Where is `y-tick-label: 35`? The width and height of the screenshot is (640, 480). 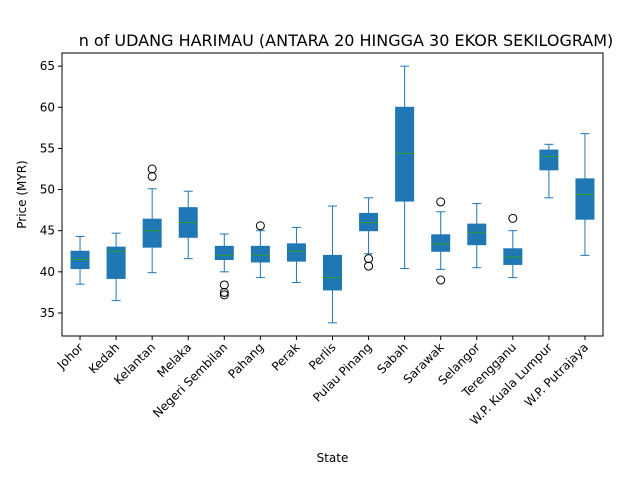
y-tick-label: 35 is located at coordinates (47, 313).